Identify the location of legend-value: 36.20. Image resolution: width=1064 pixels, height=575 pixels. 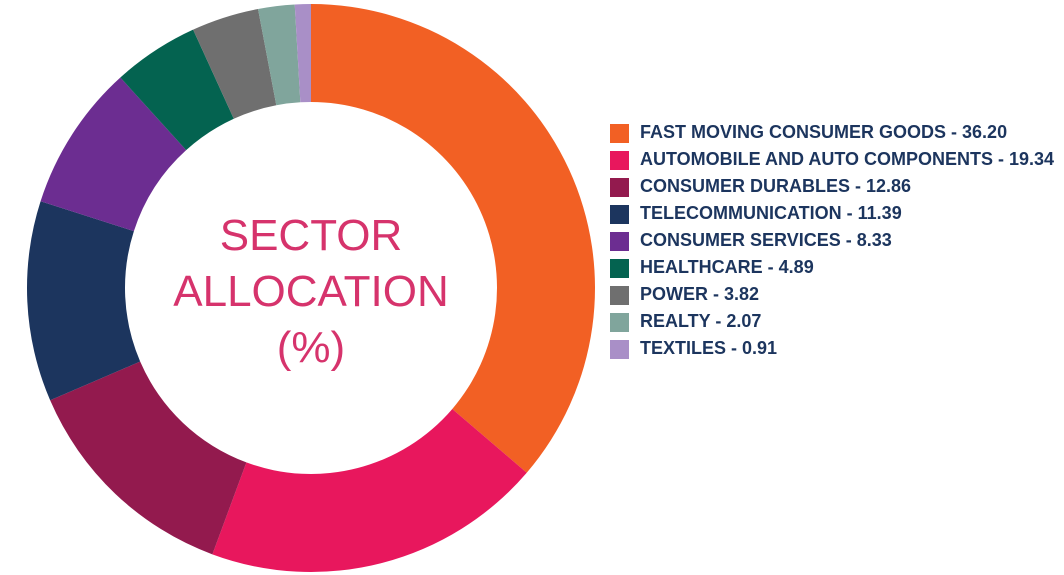
(985, 132).